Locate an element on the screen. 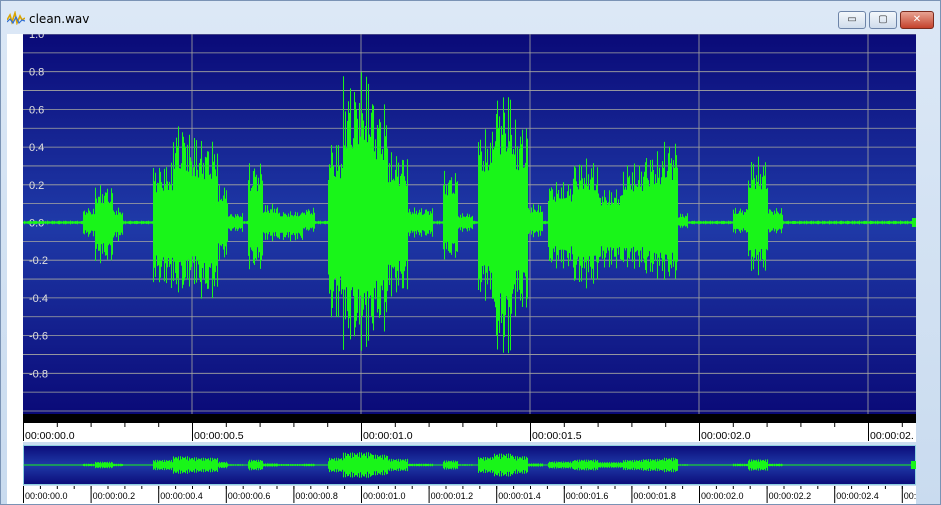  amplitude-labels: 1.00.80.60.40.20.0-0.2-0.4-0.6-0.8 is located at coordinates (38, 207).